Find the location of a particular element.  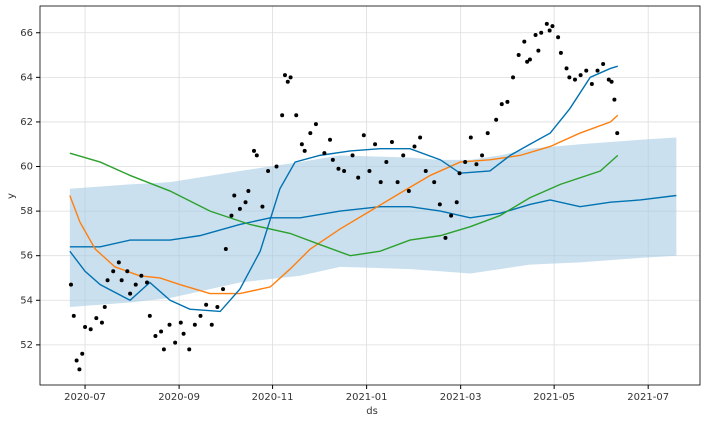

x-tick-label: 2021-01 is located at coordinates (367, 397).